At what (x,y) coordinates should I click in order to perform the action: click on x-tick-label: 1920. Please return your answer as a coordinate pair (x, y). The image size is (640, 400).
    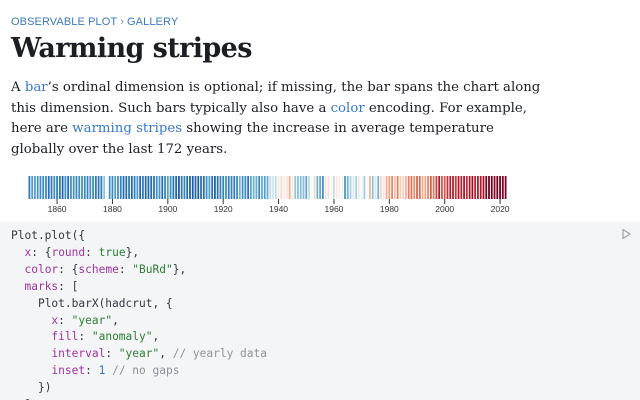
    Looking at the image, I should click on (223, 209).